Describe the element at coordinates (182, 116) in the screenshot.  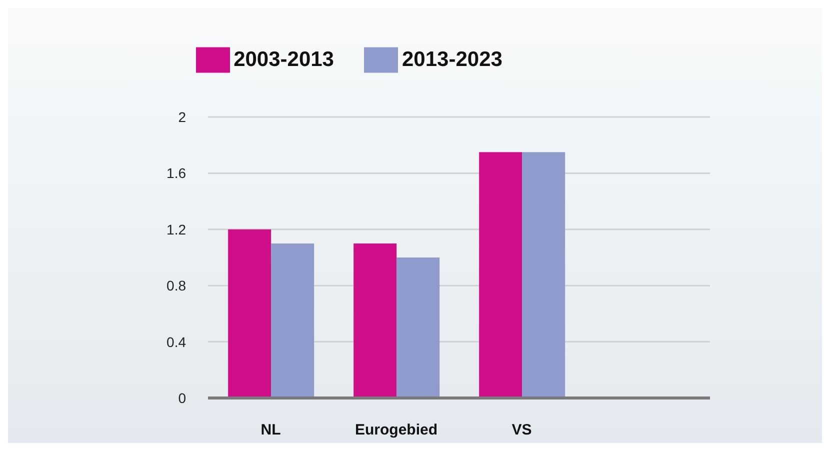
I see `y-tick-label: 2` at that location.